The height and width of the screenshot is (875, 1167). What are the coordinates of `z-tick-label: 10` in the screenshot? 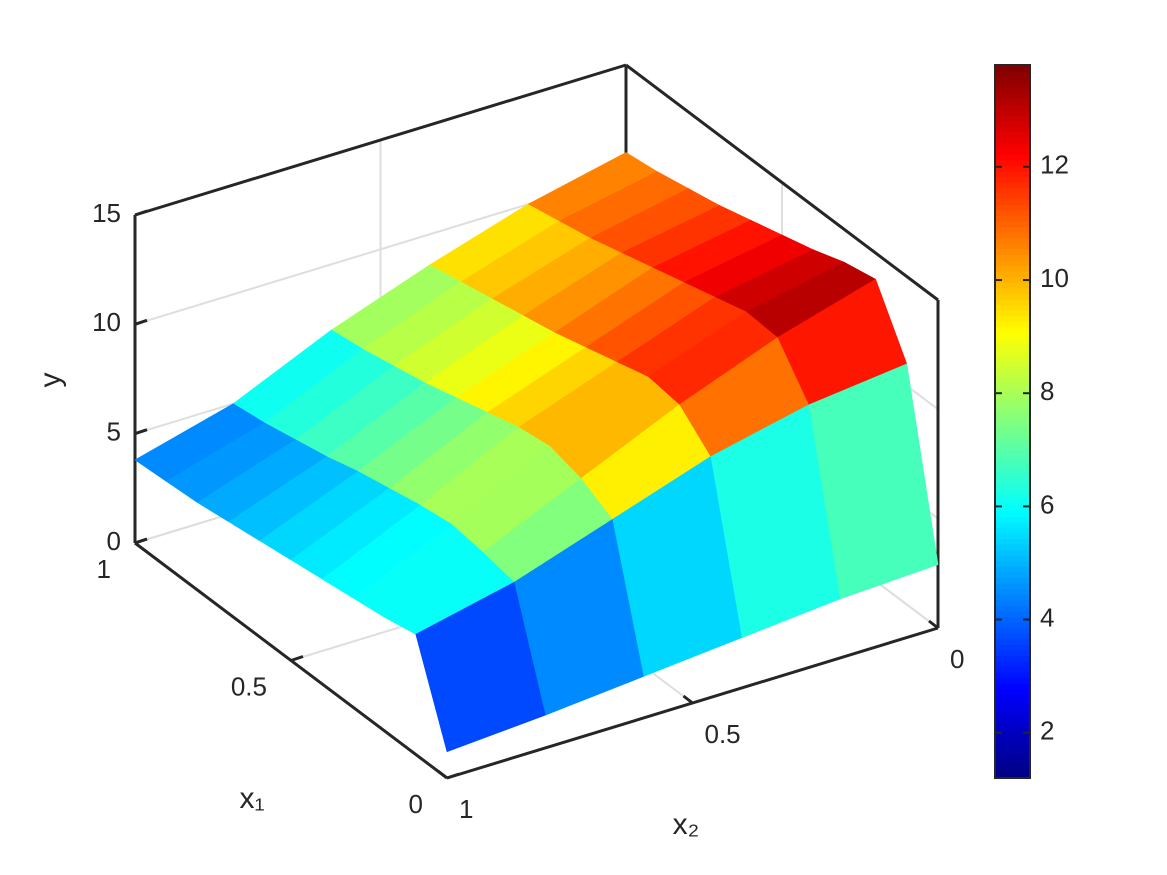 It's located at (106, 322).